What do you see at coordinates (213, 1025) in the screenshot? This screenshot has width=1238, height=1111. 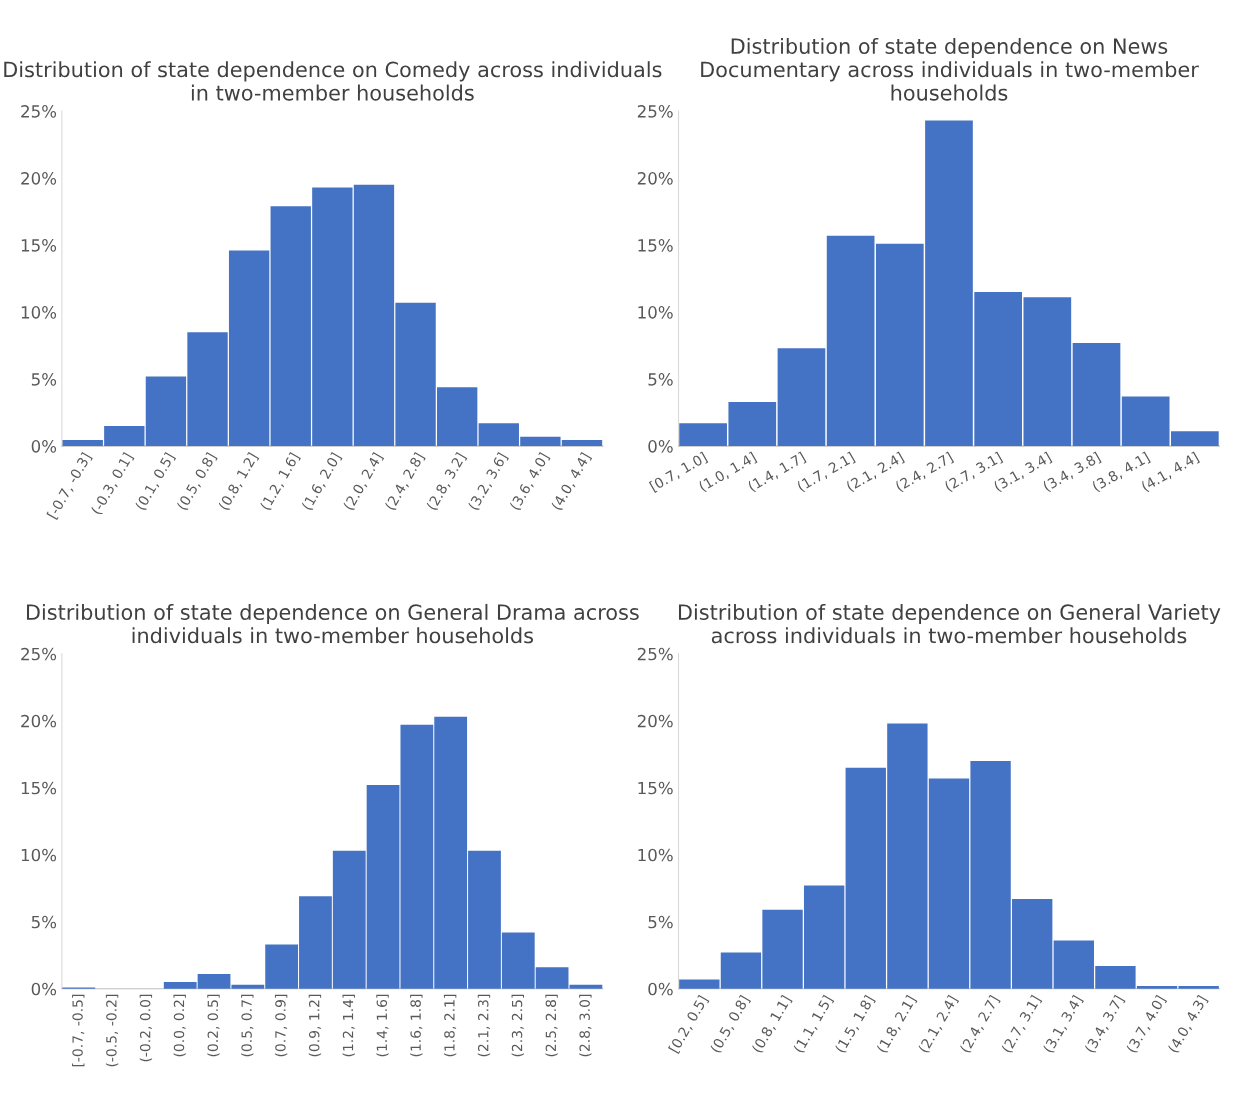 I see `x-tick-label: (0.2, 0.5]` at bounding box center [213, 1025].